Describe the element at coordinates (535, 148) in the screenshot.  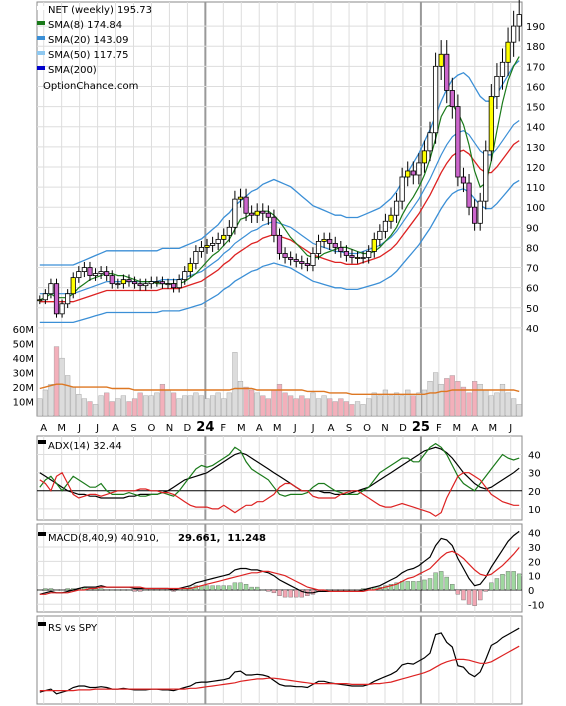
I see `price-tick-label: 130` at that location.